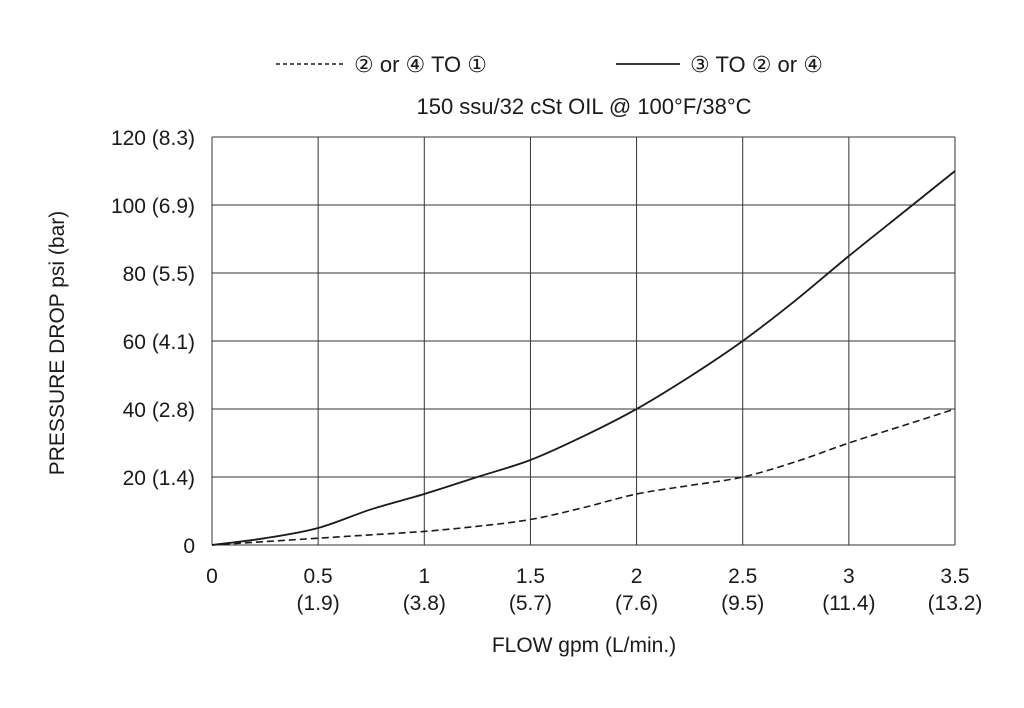  Describe the element at coordinates (549, 64) in the screenshot. I see `legend: ② or ④ TO ① ③ TO ② or ④` at that location.